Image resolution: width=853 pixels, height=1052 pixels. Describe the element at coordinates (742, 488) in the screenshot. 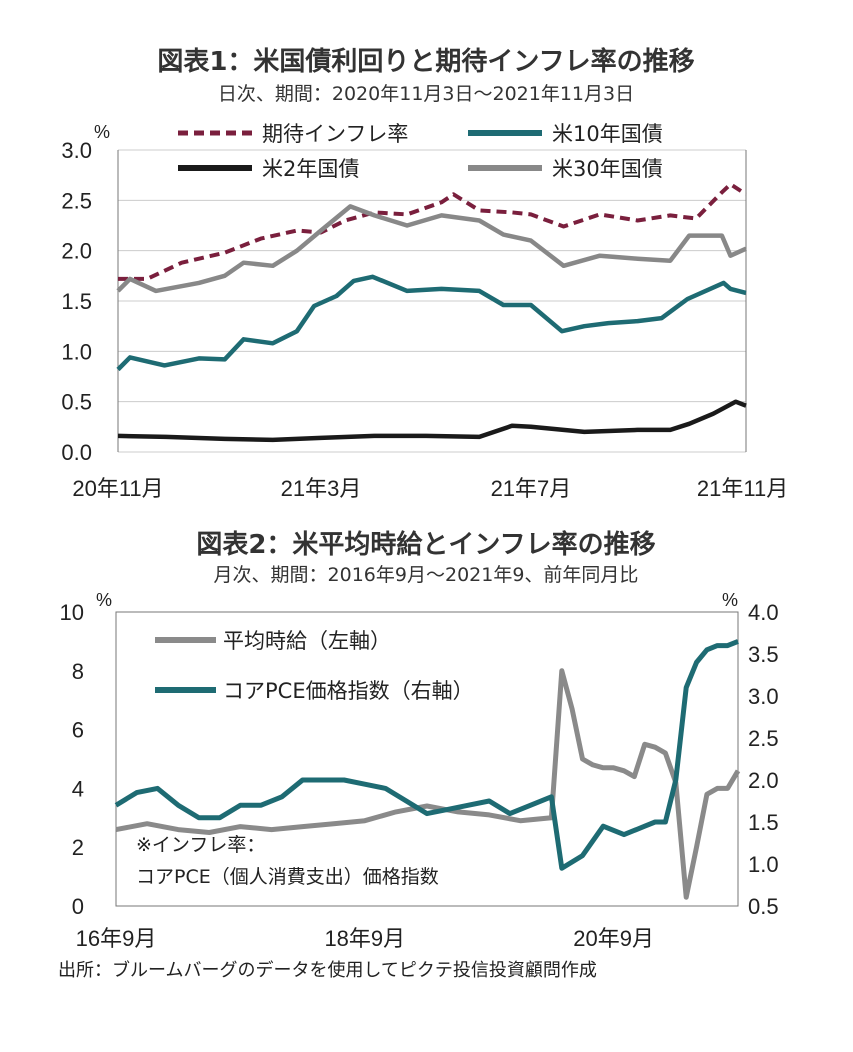

I see `x-tick-label: 21年11月` at that location.